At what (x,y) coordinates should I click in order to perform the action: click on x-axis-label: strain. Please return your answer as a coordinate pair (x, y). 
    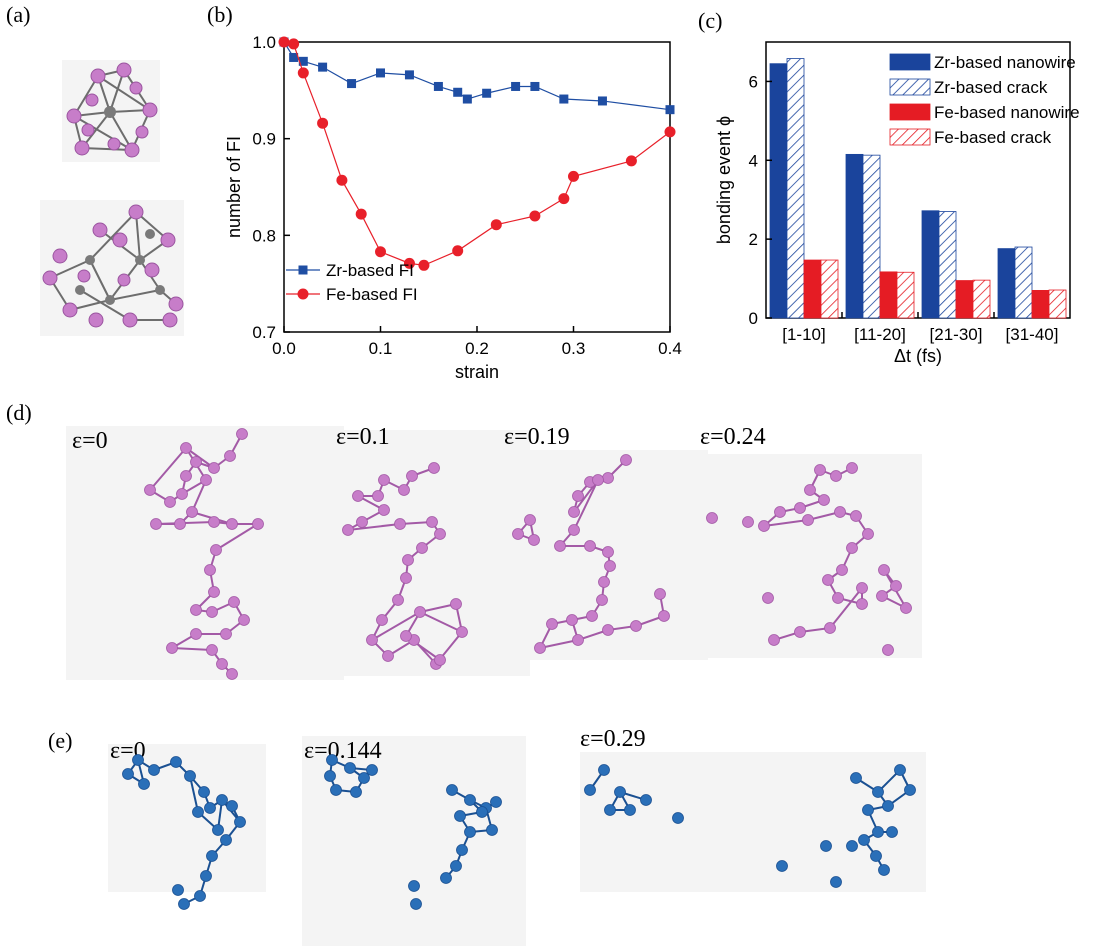
    Looking at the image, I should click on (477, 372).